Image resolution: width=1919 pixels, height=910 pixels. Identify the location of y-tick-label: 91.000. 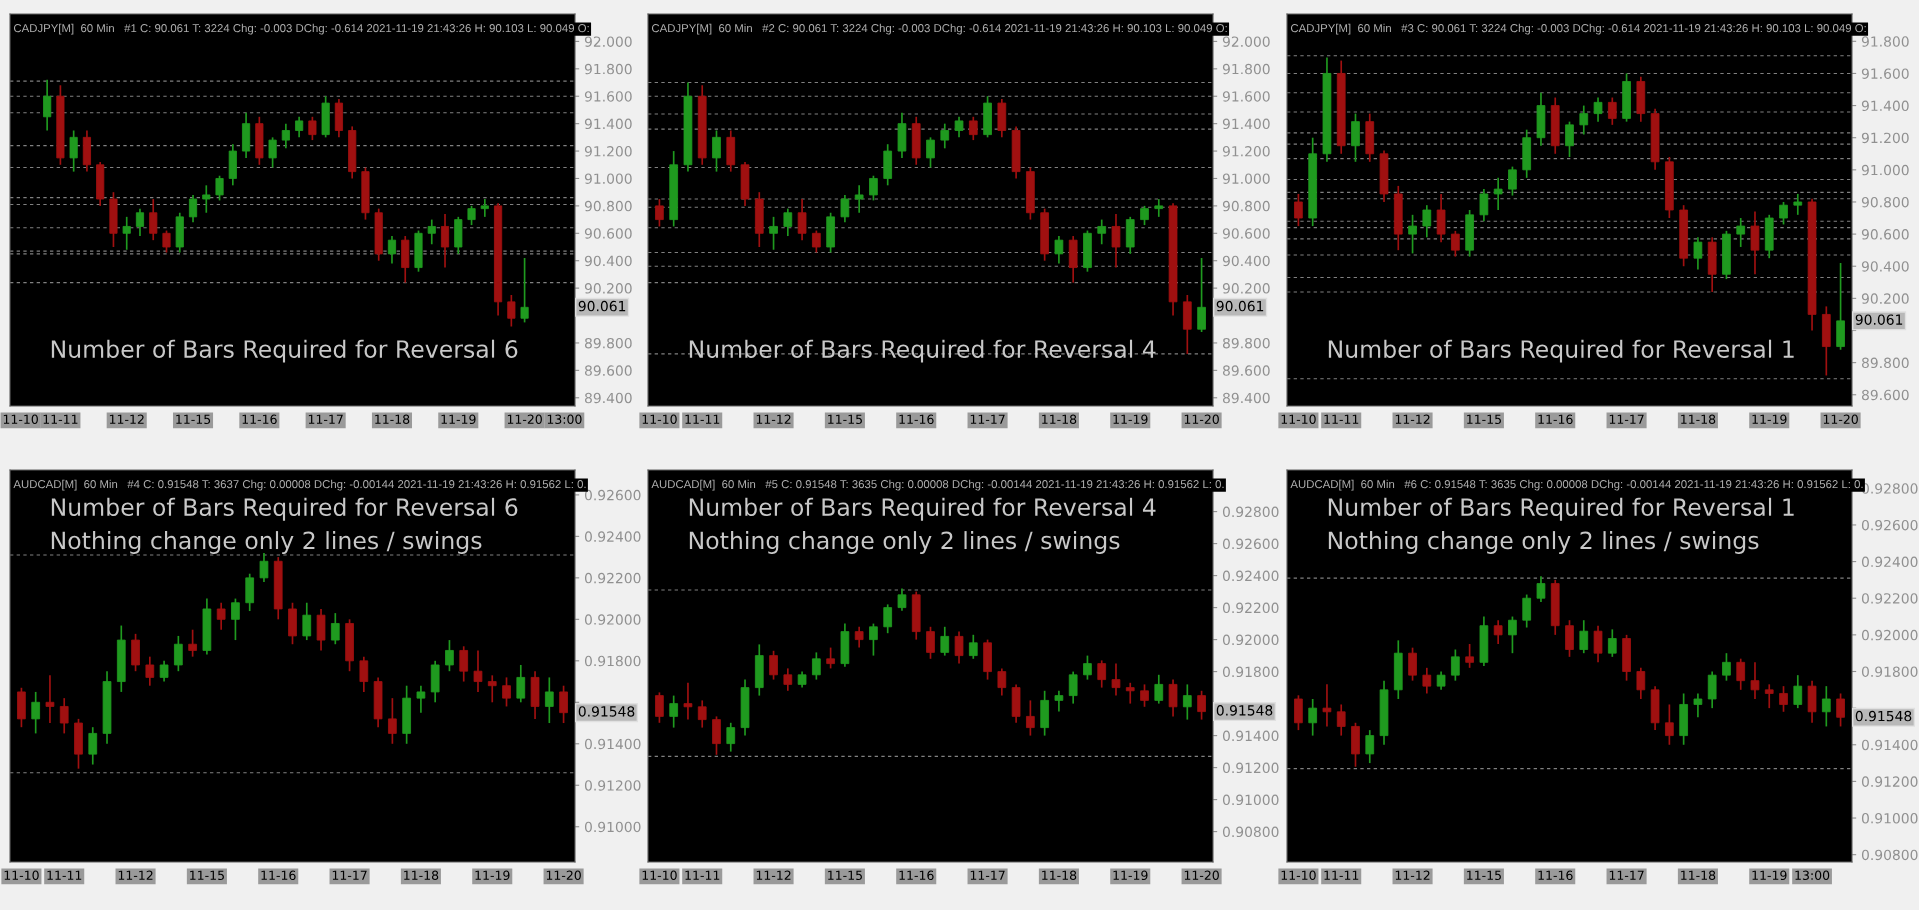
(1246, 178).